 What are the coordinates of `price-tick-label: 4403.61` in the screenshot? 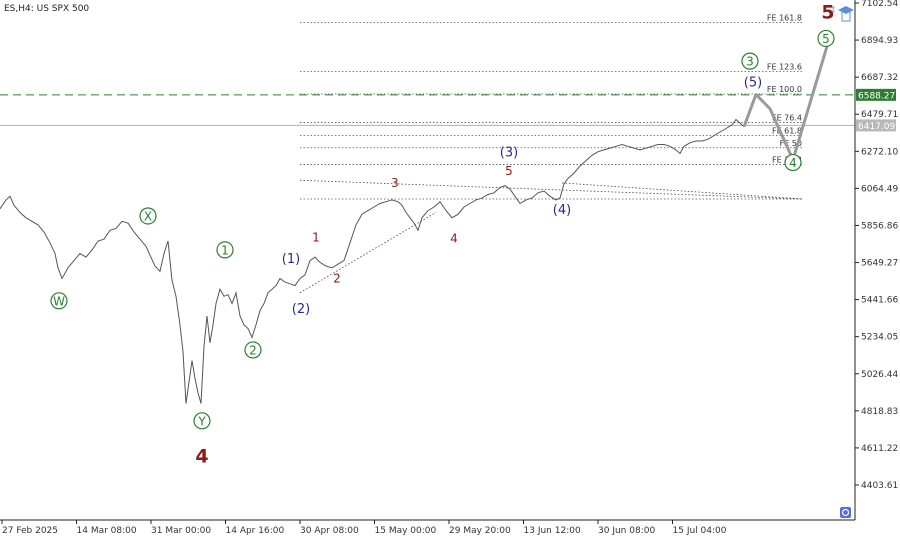 It's located at (879, 486).